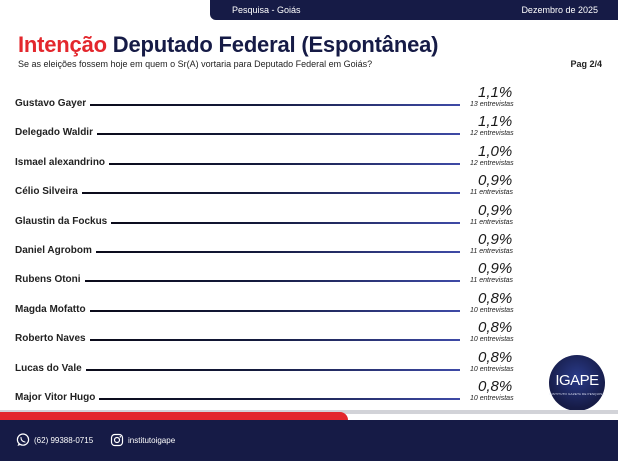 This screenshot has width=618, height=461. Describe the element at coordinates (64, 440) in the screenshot. I see `footer-phone: (62) 99388-0715` at that location.